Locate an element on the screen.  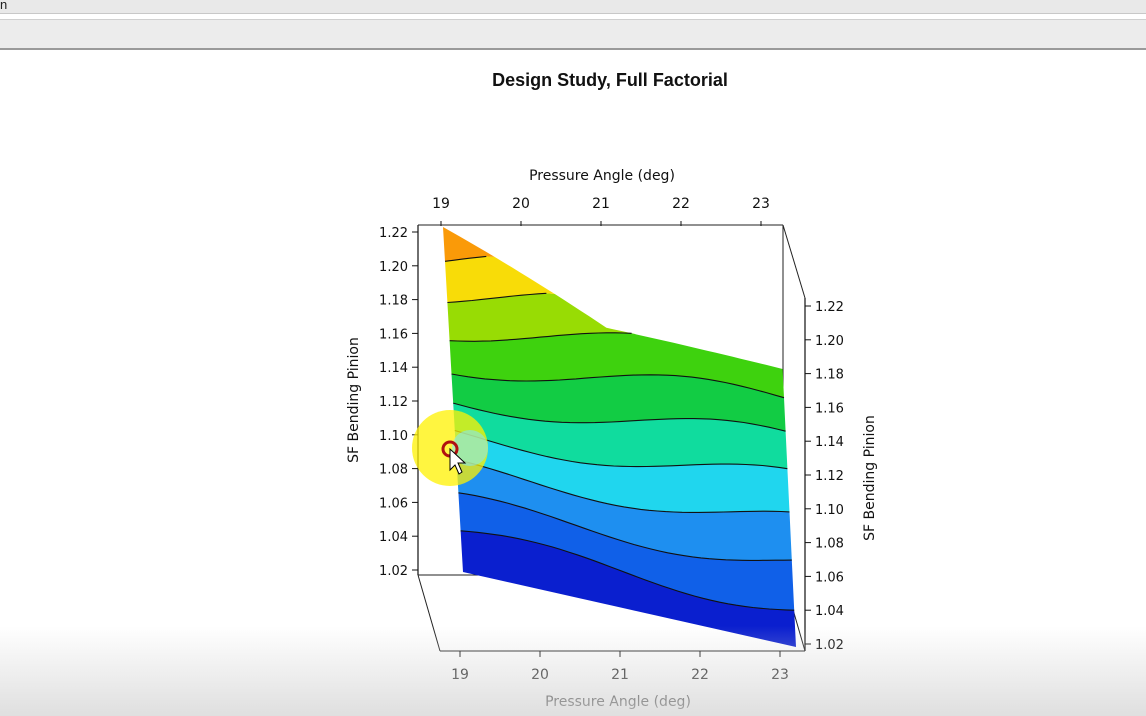
right-y-axis-label: SF Bending Pinion is located at coordinates (870, 478).